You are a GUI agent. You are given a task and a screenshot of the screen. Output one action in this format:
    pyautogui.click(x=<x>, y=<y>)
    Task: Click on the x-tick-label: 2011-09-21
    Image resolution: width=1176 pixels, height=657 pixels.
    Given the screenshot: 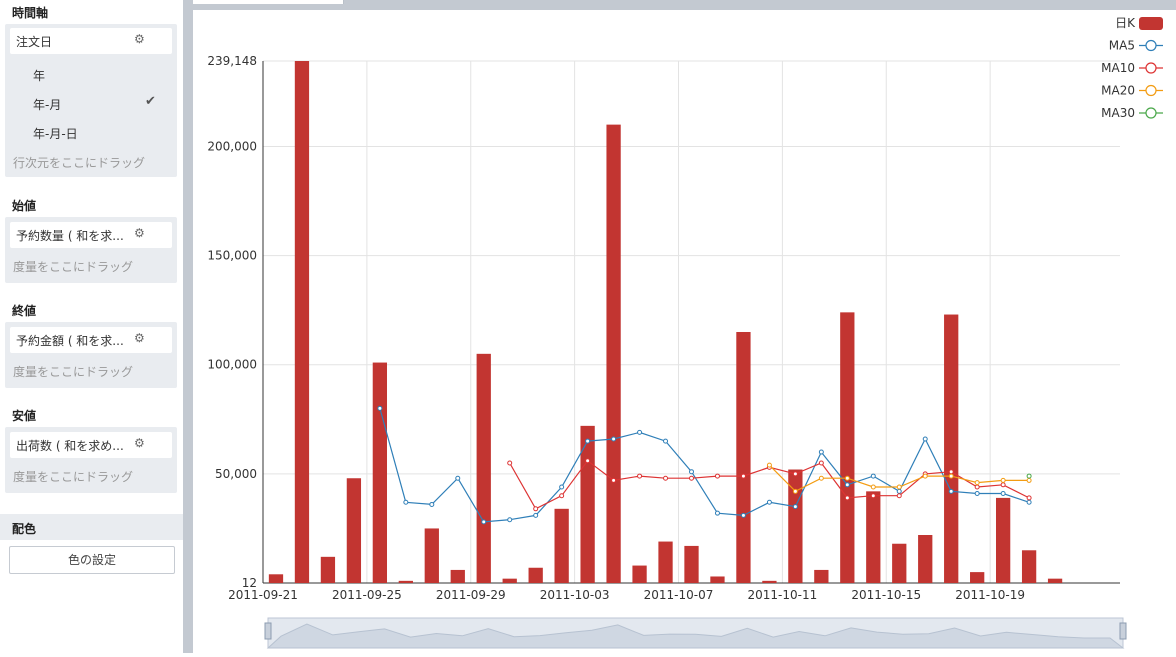 What is the action you would take?
    pyautogui.click(x=263, y=595)
    